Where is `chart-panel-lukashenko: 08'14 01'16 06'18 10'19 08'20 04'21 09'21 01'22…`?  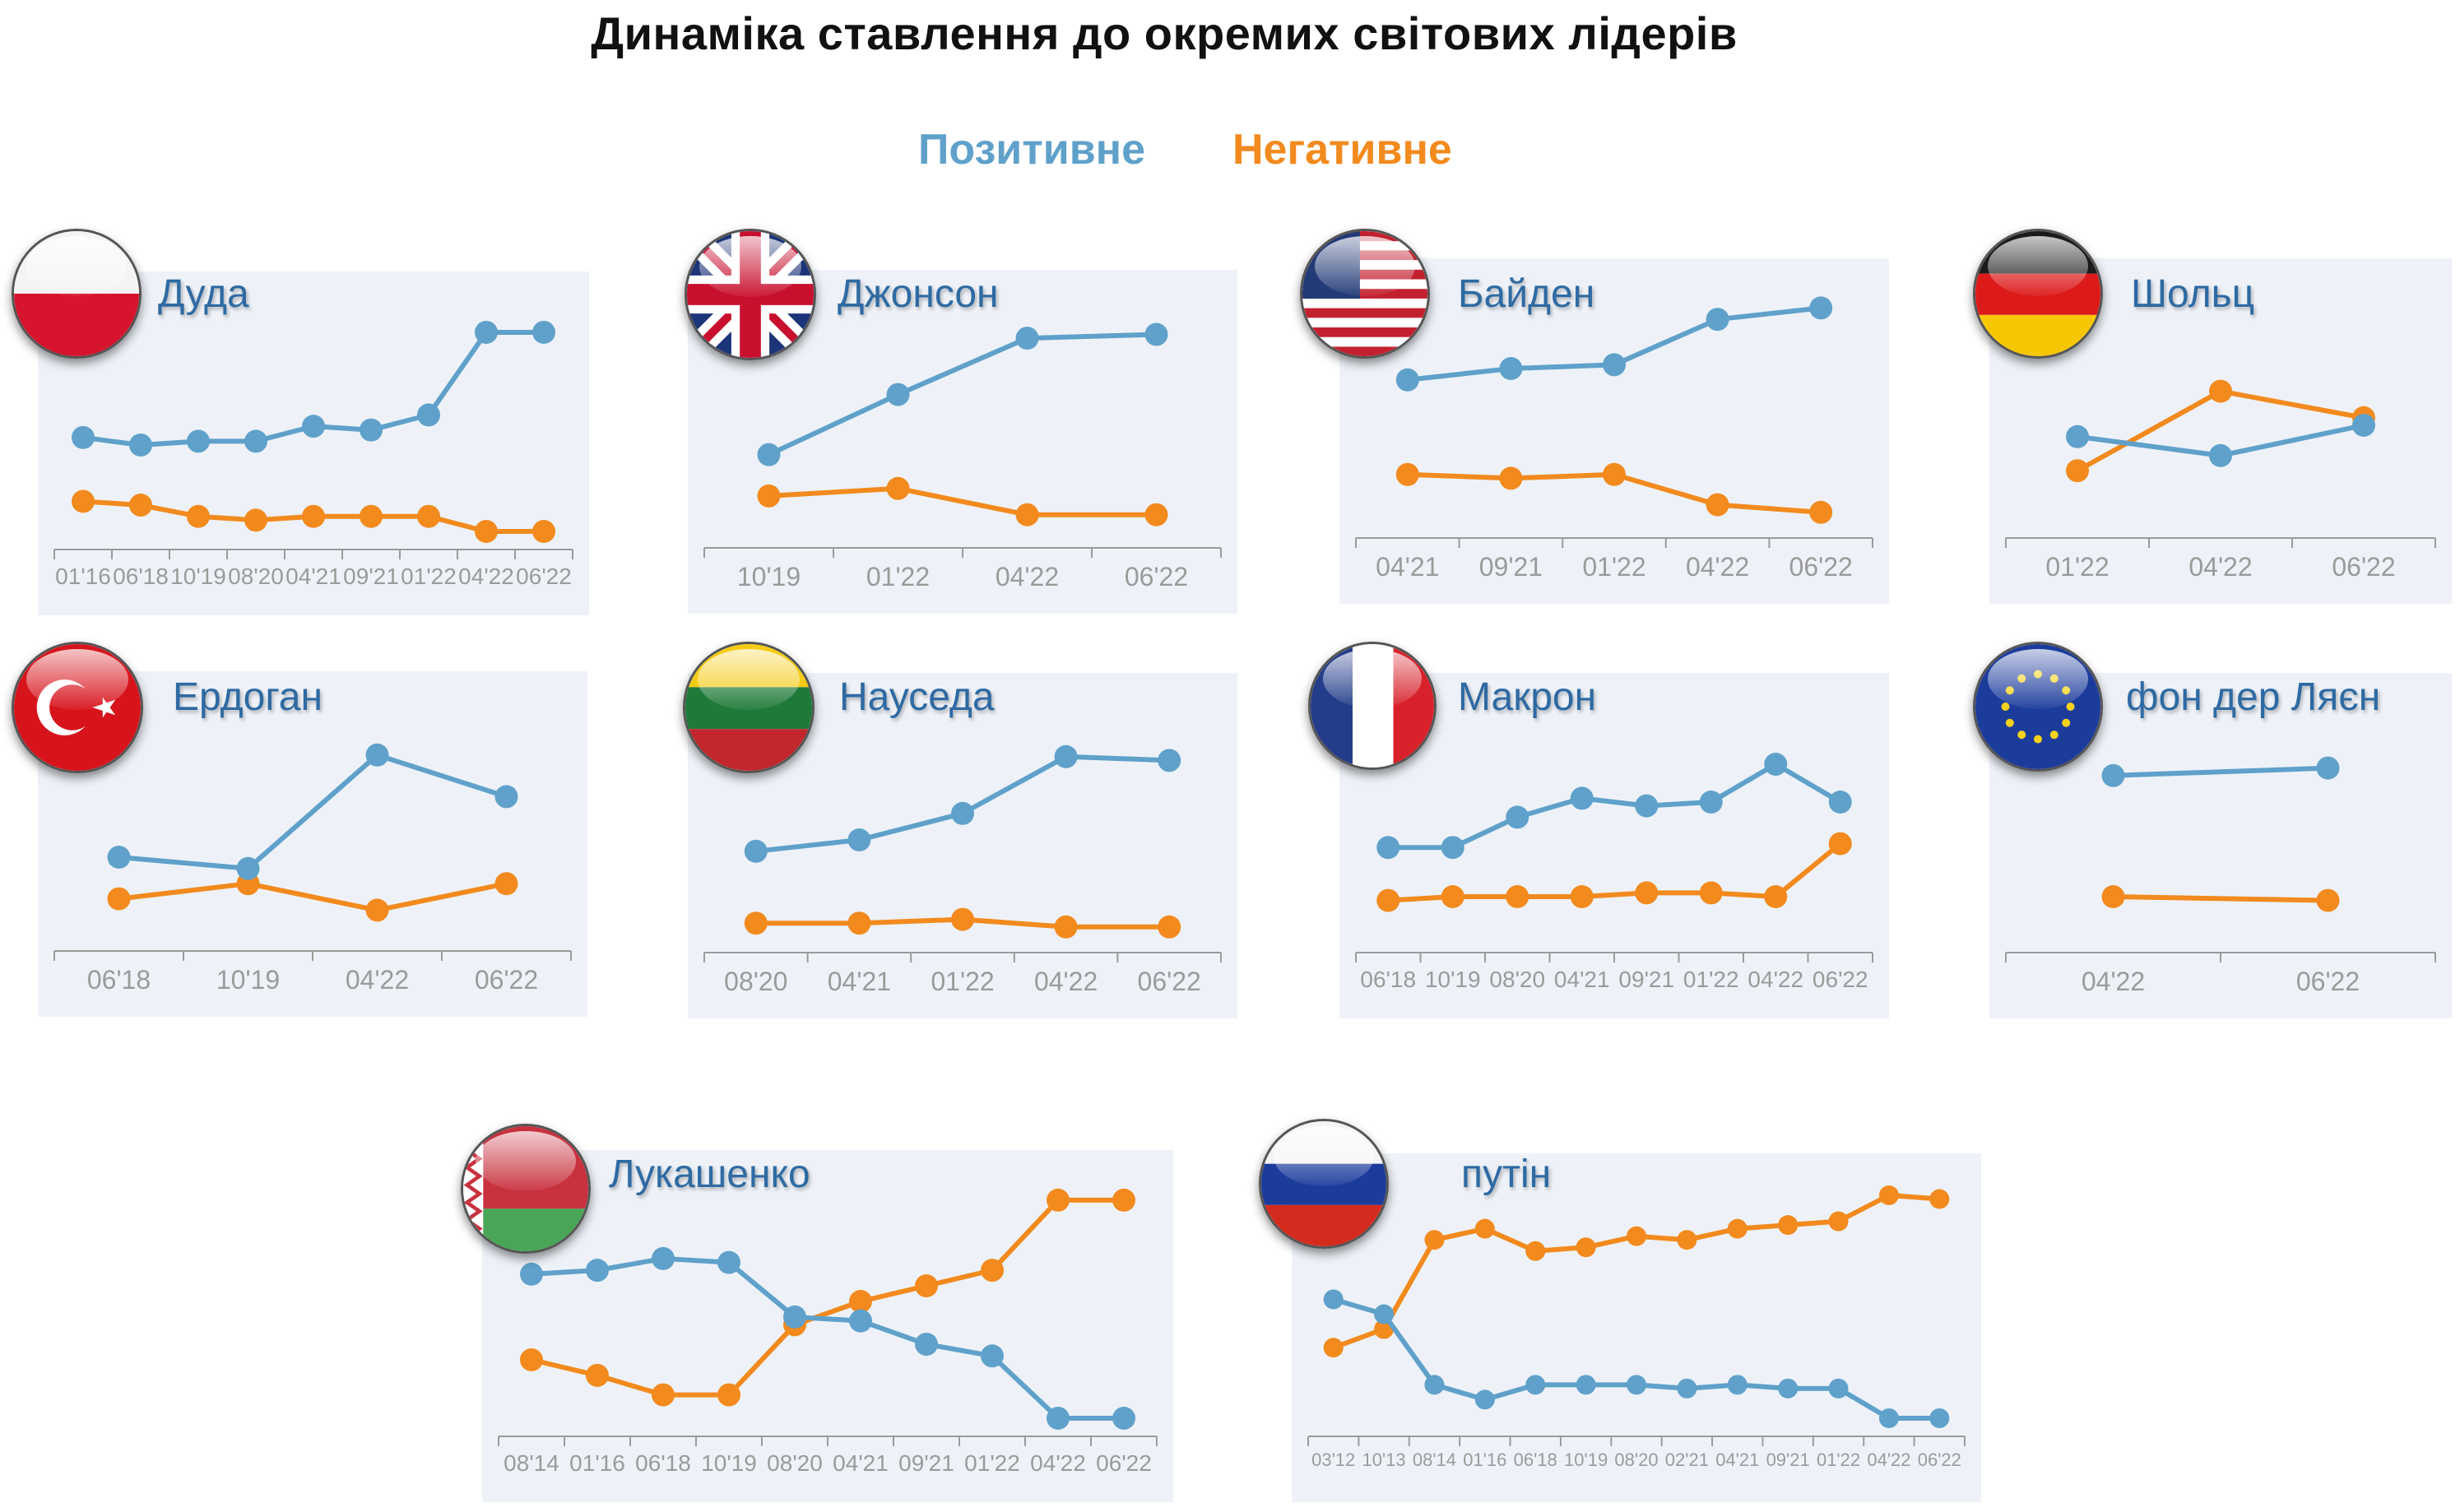 chart-panel-lukashenko: 08'14 01'16 06'18 10'19 08'20 04'21 09'21 01'22… is located at coordinates (827, 1326).